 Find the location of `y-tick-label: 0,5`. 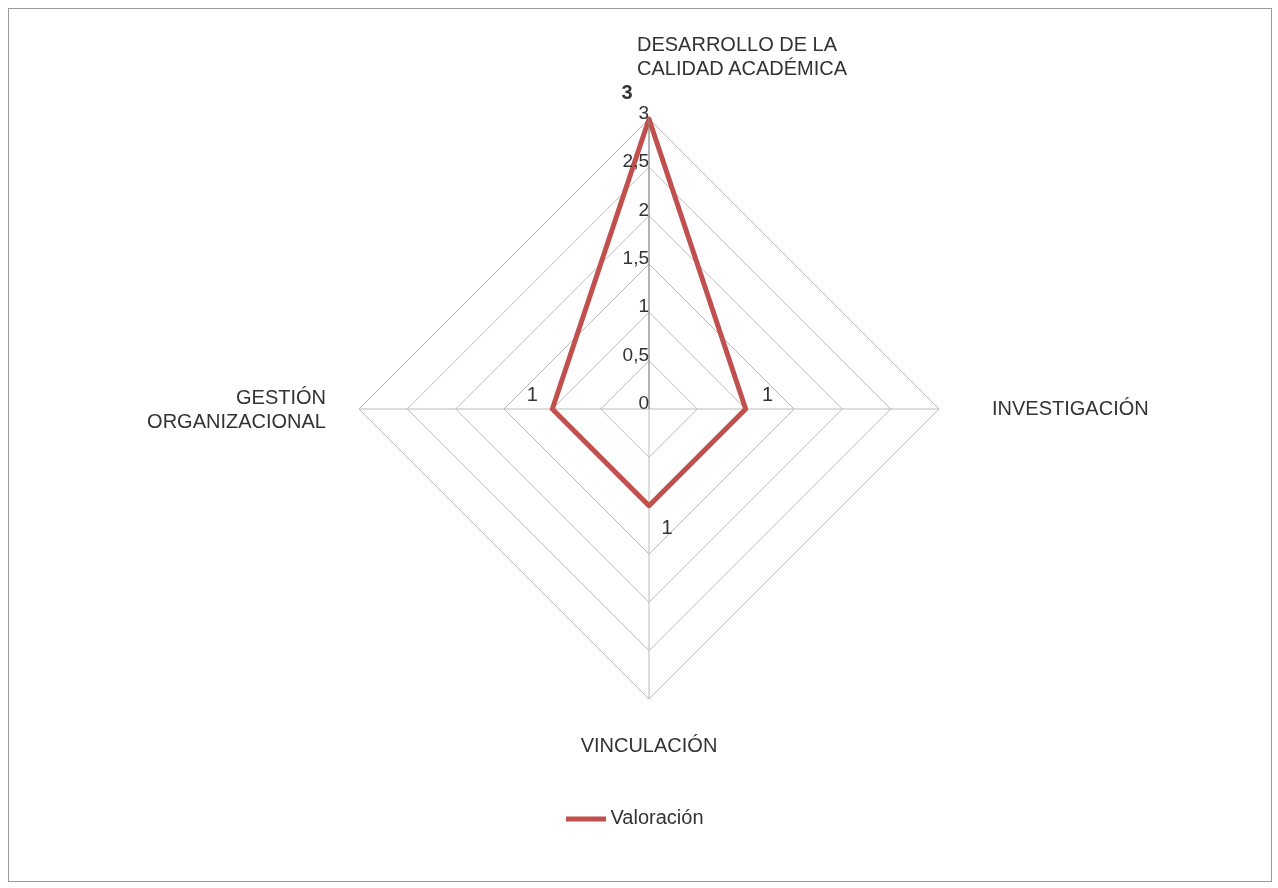

y-tick-label: 0,5 is located at coordinates (635, 354).